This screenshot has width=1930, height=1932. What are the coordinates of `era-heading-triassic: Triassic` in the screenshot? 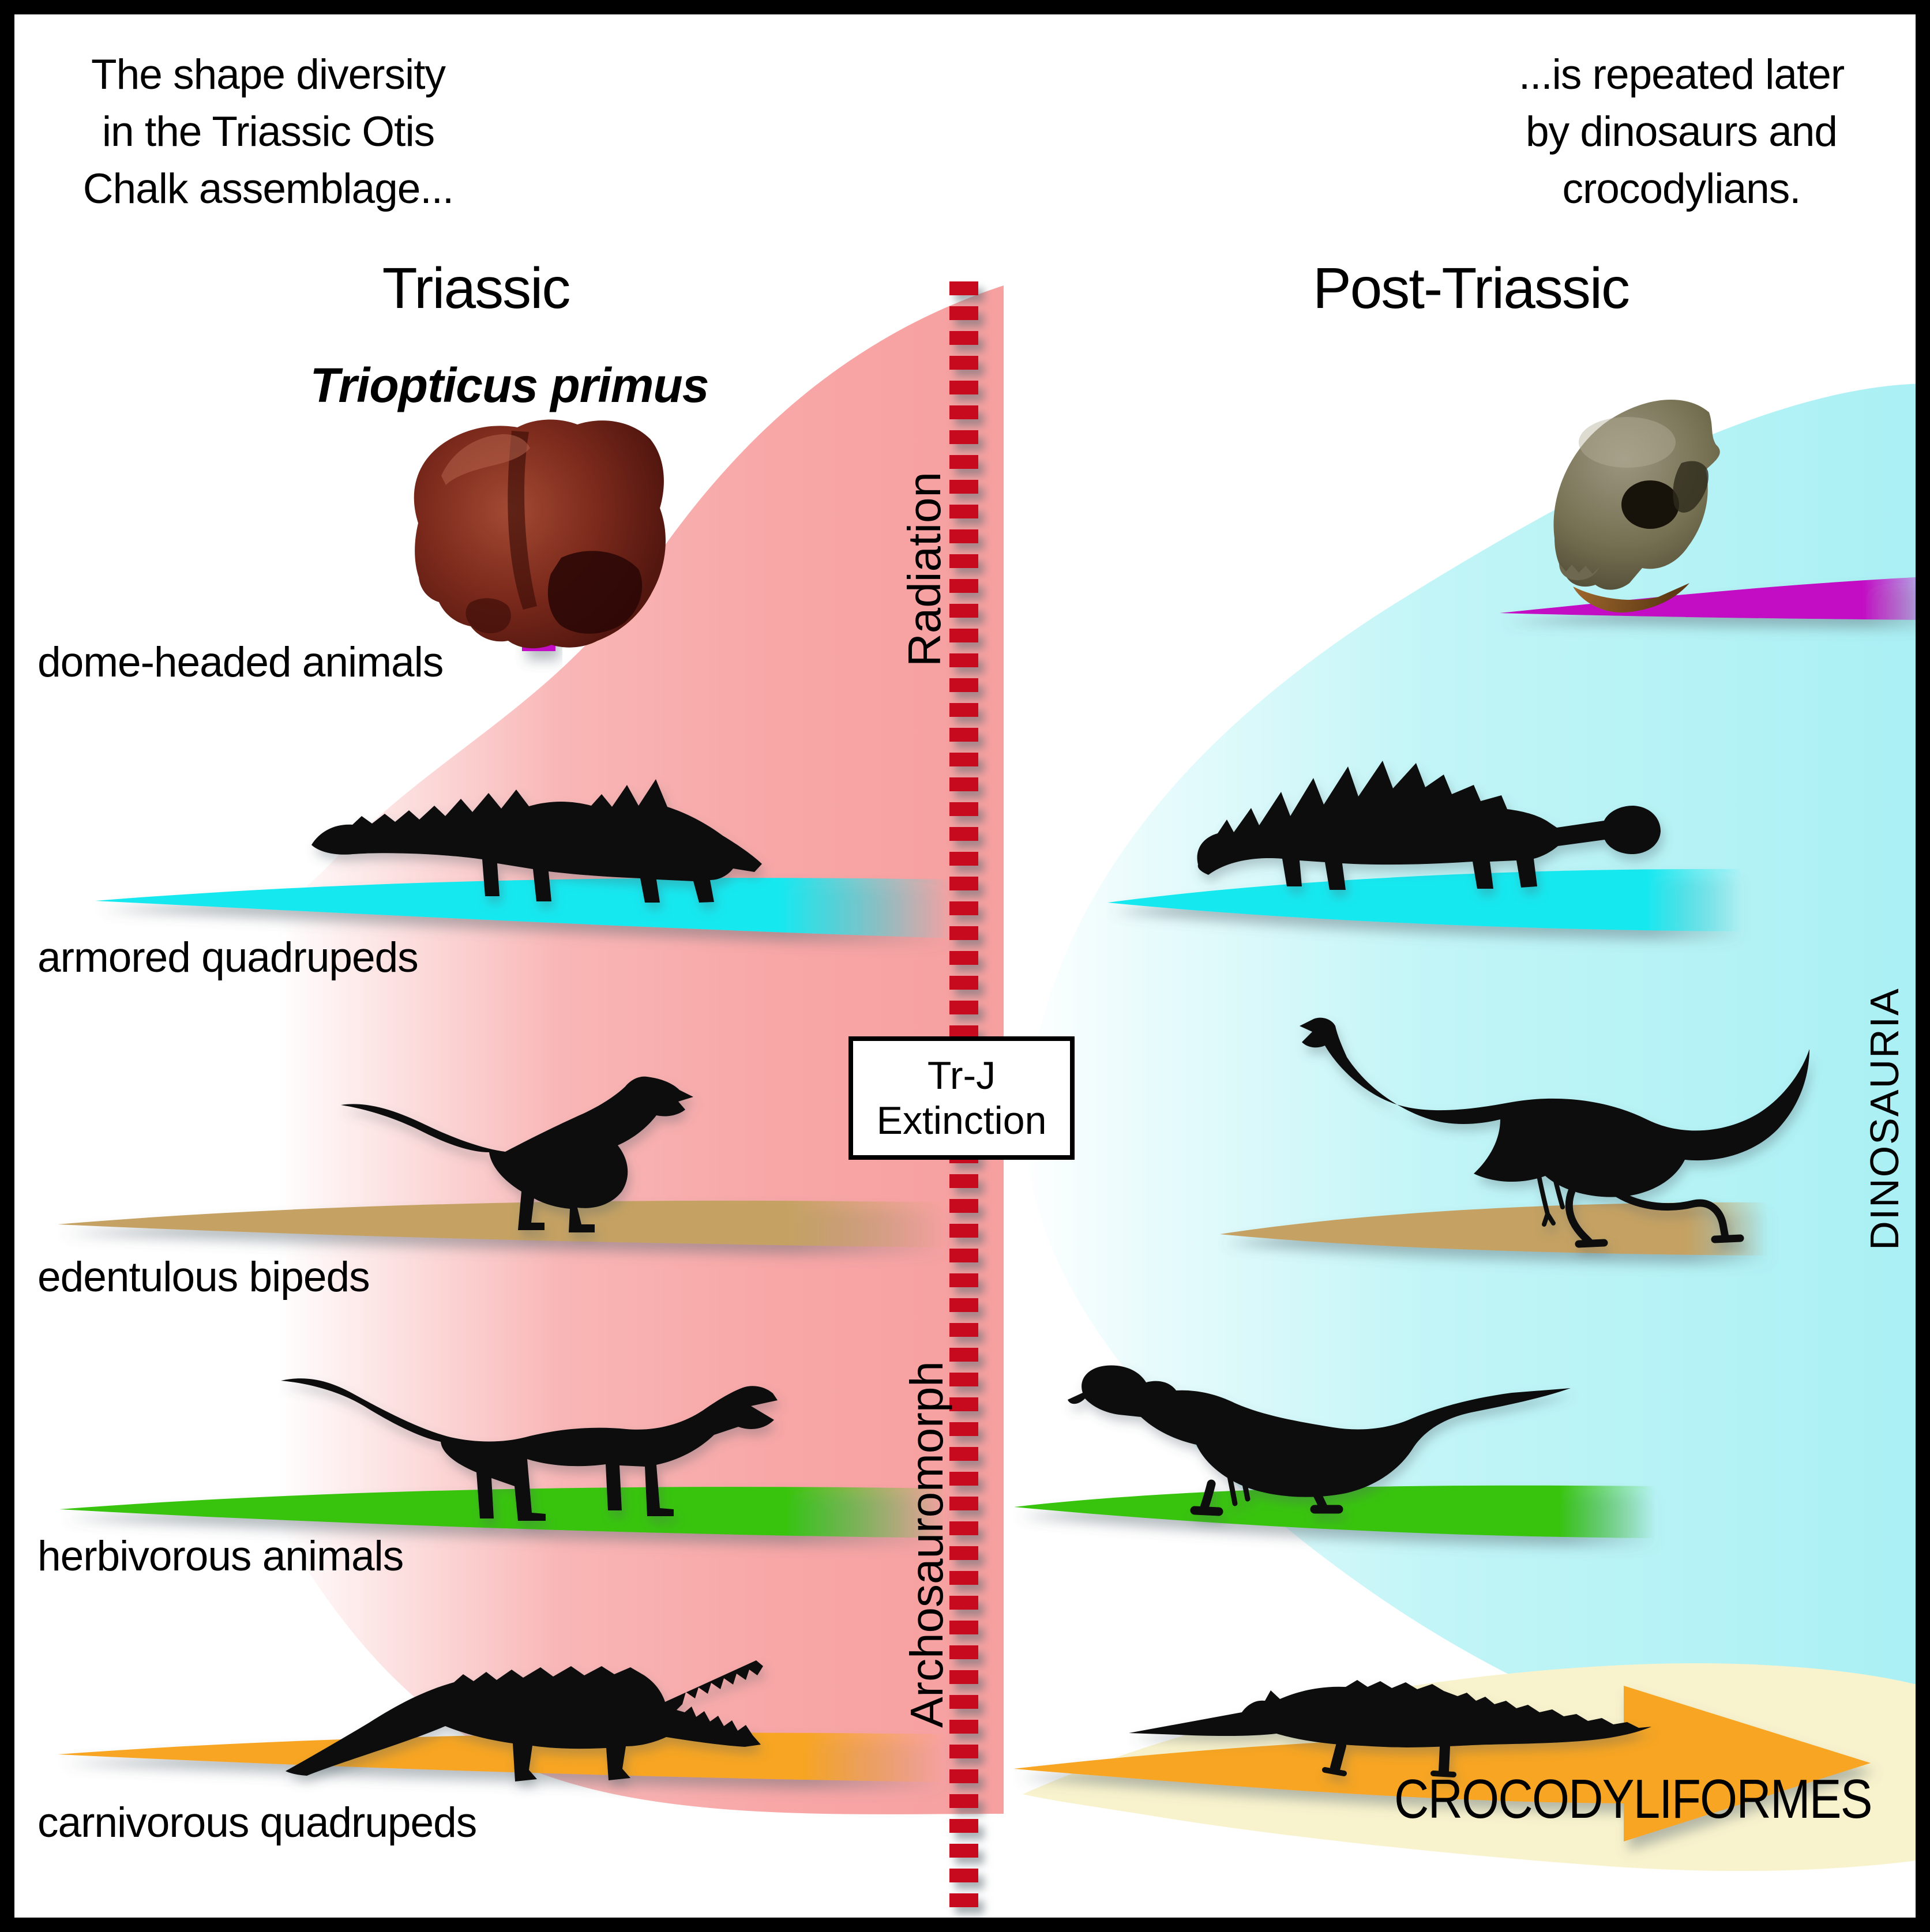 It's located at (477, 289).